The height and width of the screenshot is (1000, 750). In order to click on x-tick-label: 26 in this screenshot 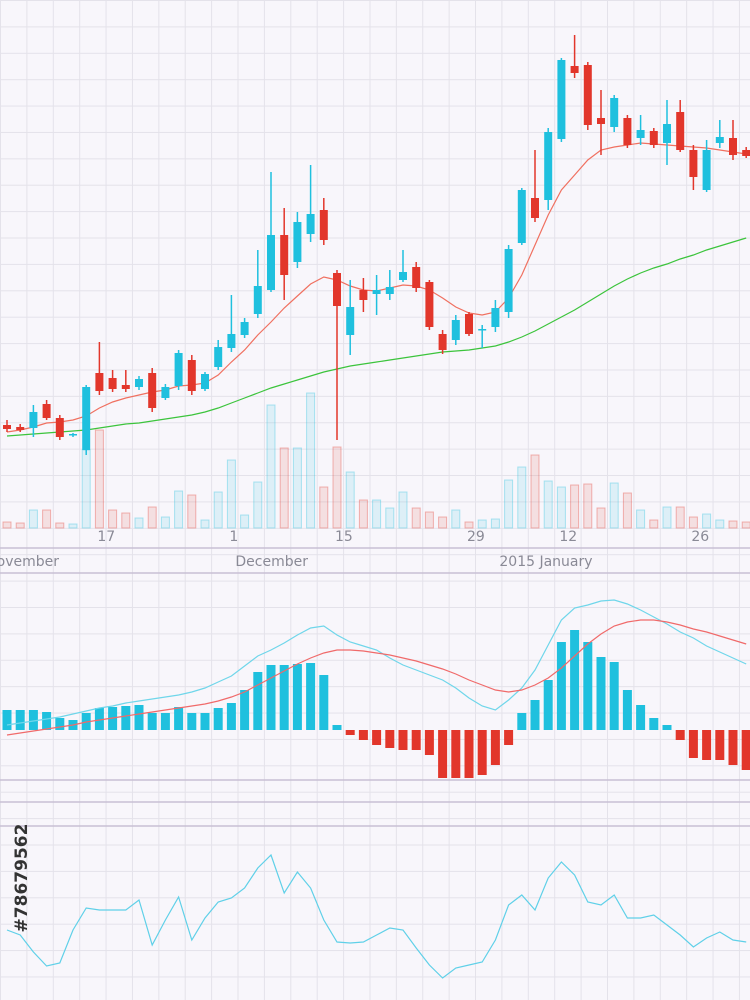, I will do `click(700, 537)`.